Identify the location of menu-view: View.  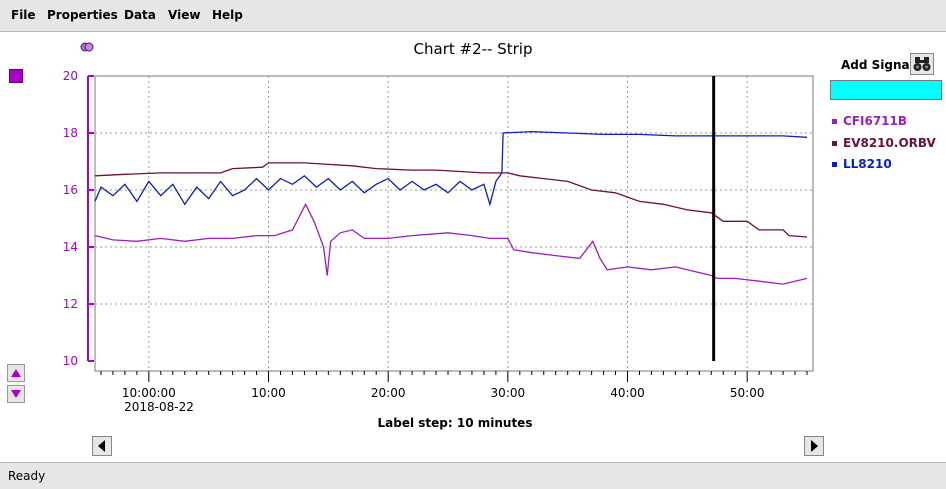
(184, 15).